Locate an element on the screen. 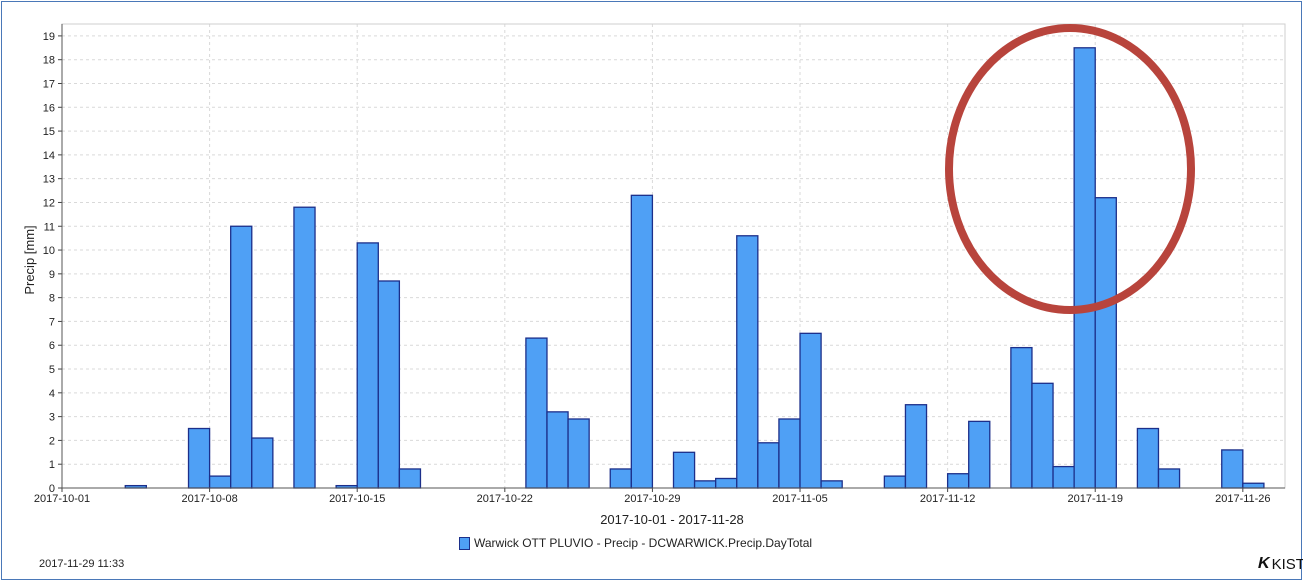  x-tick-label: 2017-10-29 is located at coordinates (652, 499).